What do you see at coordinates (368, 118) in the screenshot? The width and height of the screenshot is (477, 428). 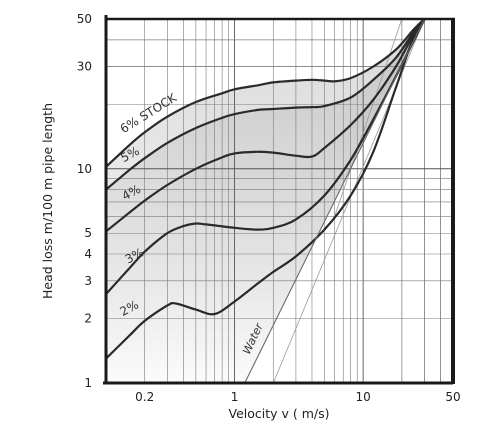 I see `reference-line` at bounding box center [368, 118].